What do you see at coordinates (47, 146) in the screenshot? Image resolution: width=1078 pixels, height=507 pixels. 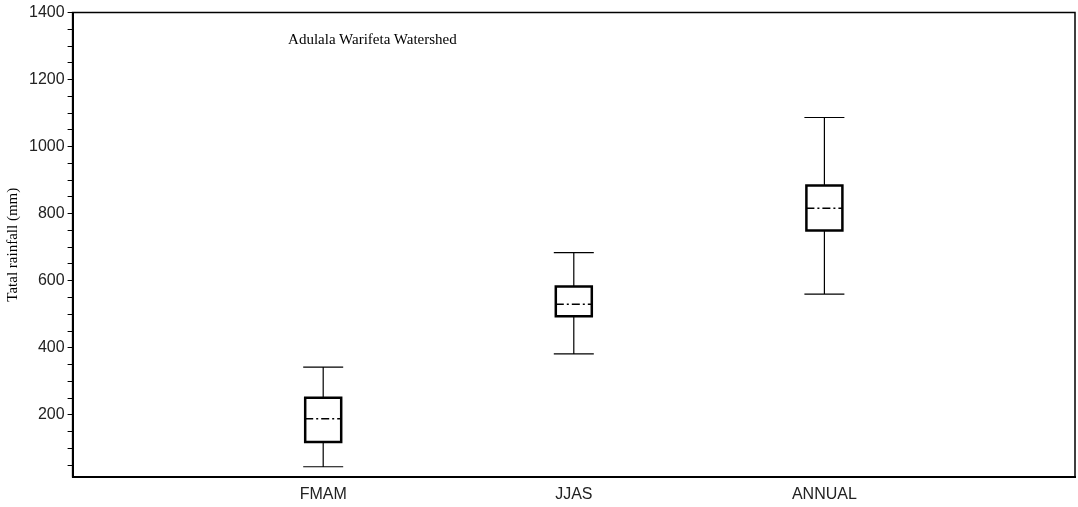 I see `y-tick-label: 1000` at bounding box center [47, 146].